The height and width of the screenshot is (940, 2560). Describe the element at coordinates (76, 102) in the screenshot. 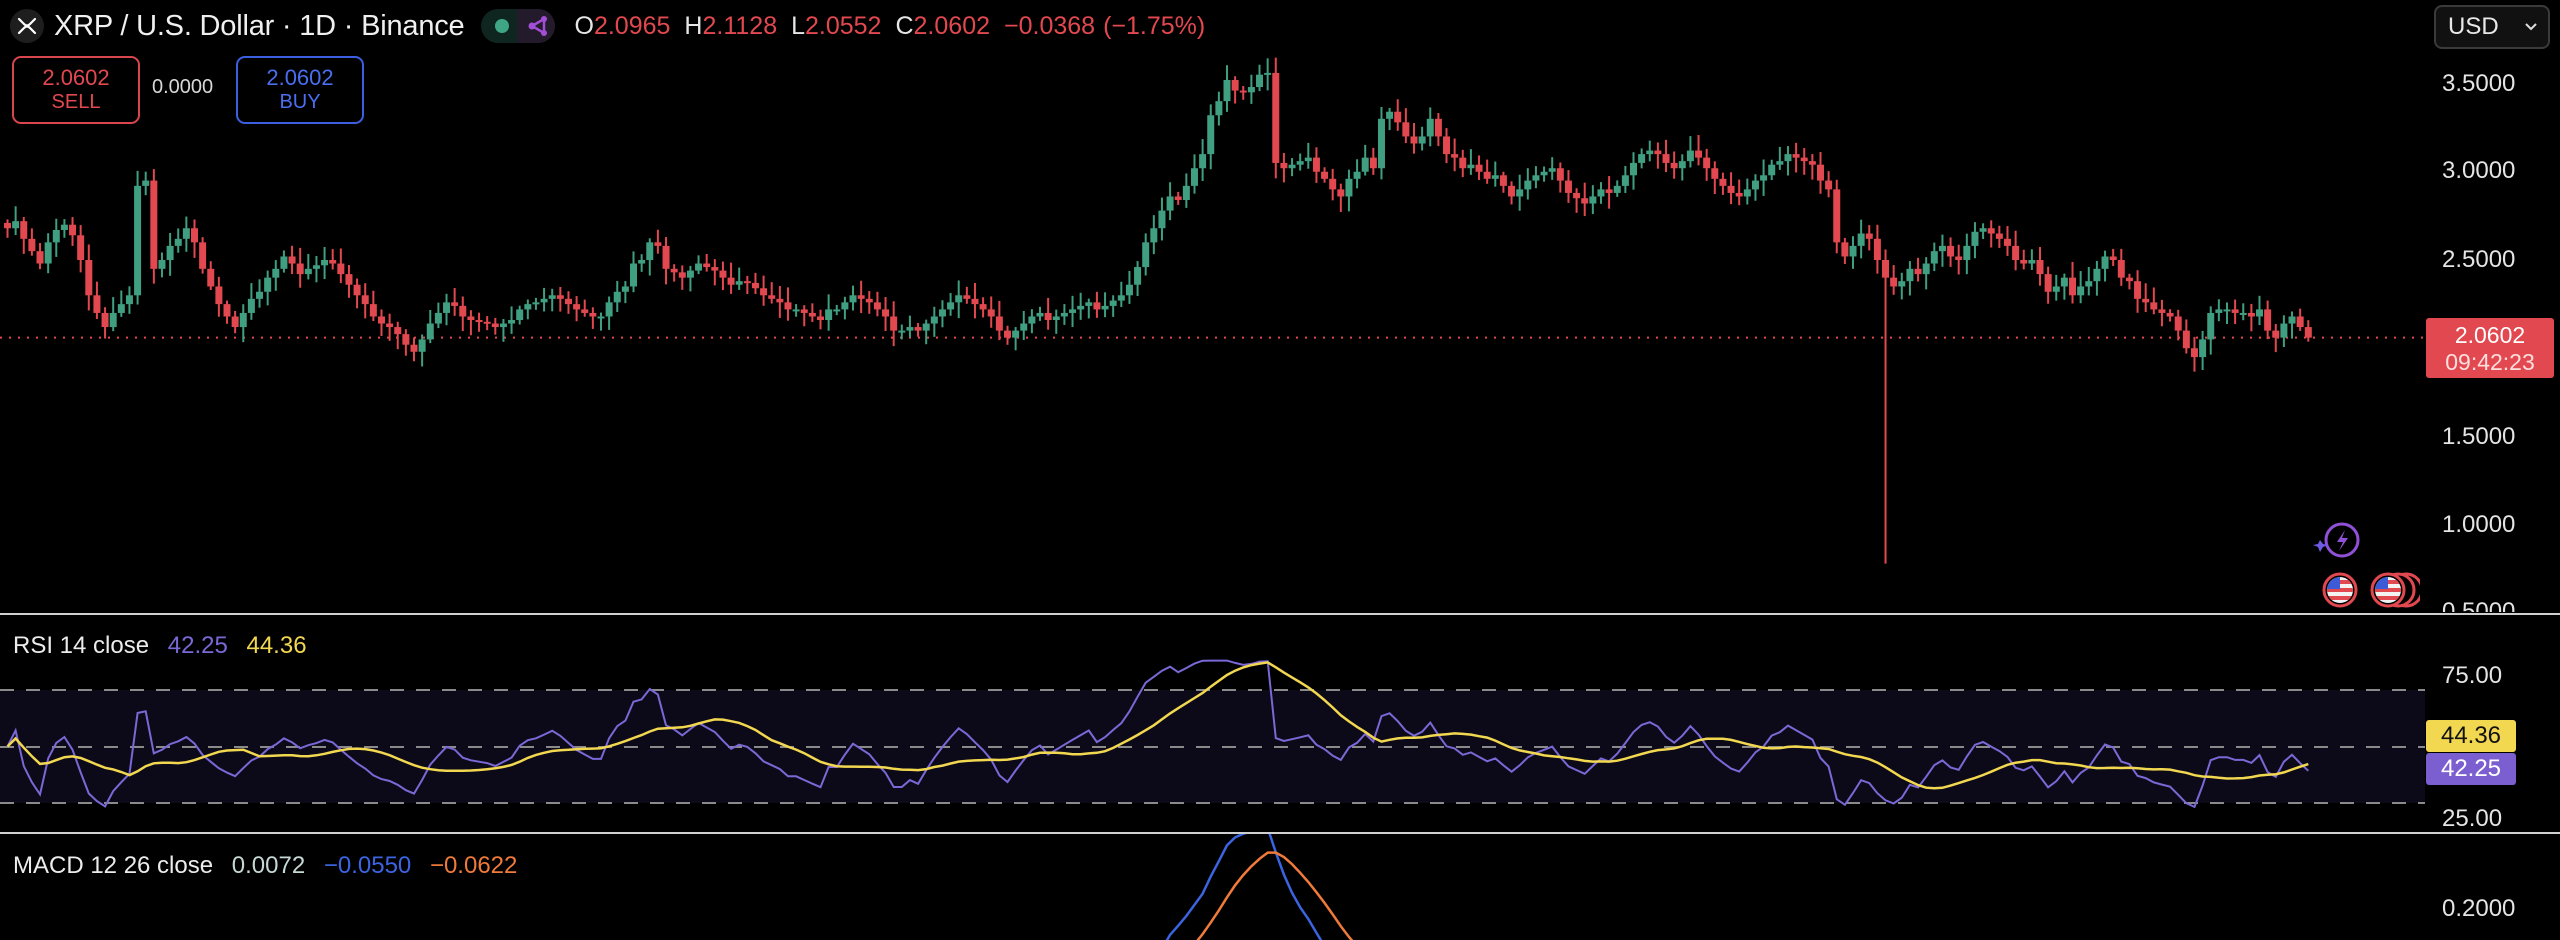

I see `sell-label: SELL` at that location.